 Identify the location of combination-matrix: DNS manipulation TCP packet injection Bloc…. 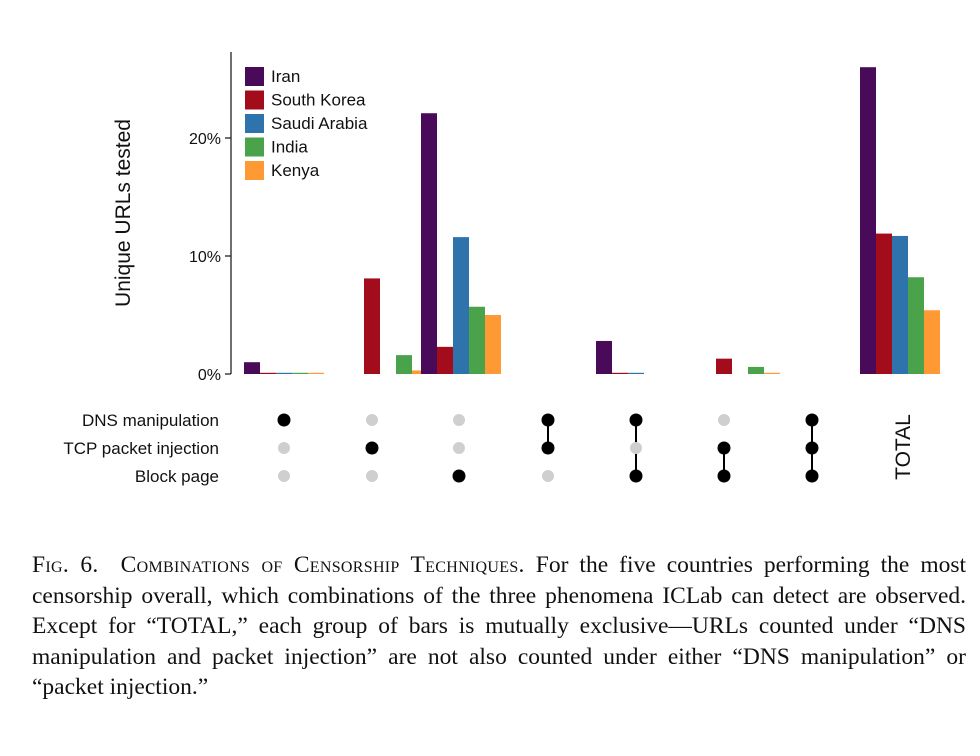
(489, 448).